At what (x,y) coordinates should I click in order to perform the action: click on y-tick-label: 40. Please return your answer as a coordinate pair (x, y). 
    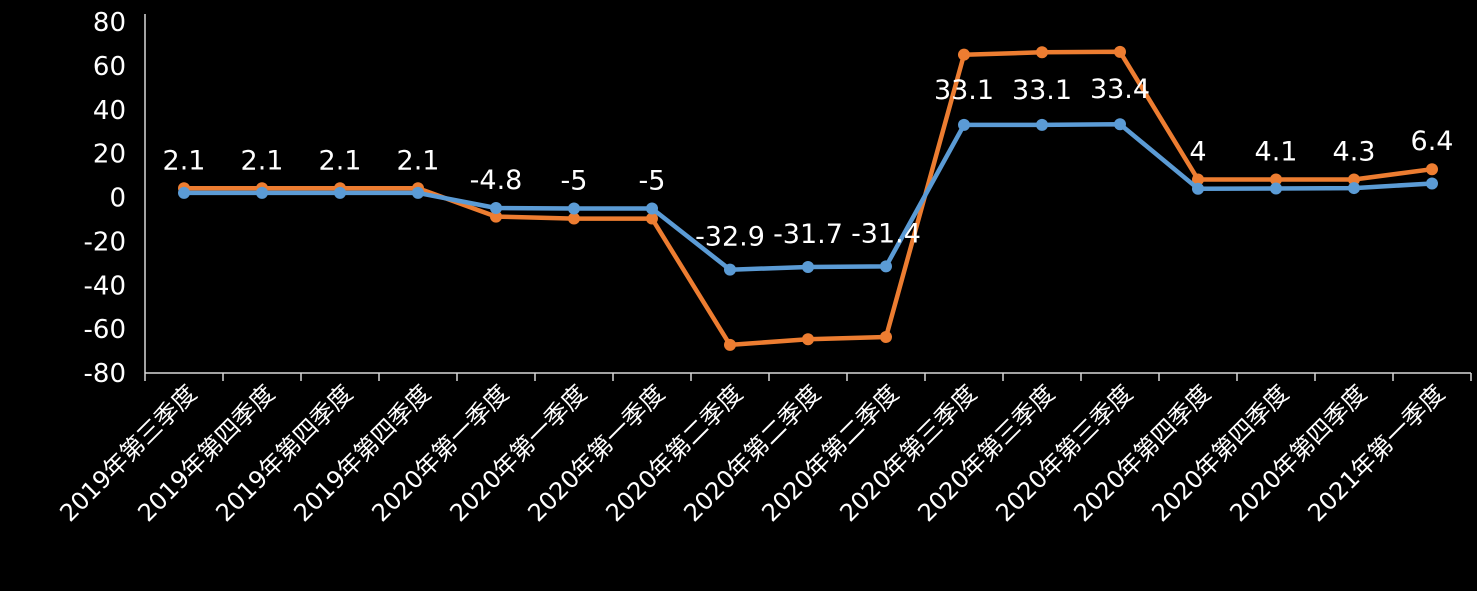
    Looking at the image, I should click on (109, 111).